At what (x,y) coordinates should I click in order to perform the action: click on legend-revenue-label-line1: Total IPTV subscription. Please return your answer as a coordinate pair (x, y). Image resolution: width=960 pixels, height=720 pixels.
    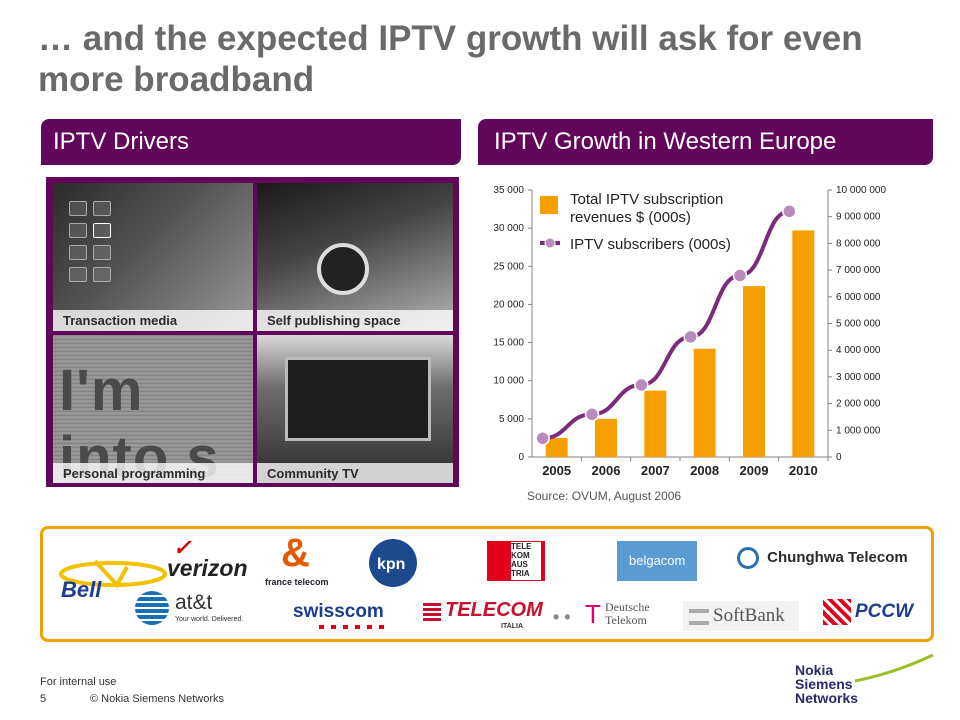
    Looking at the image, I should click on (646, 199).